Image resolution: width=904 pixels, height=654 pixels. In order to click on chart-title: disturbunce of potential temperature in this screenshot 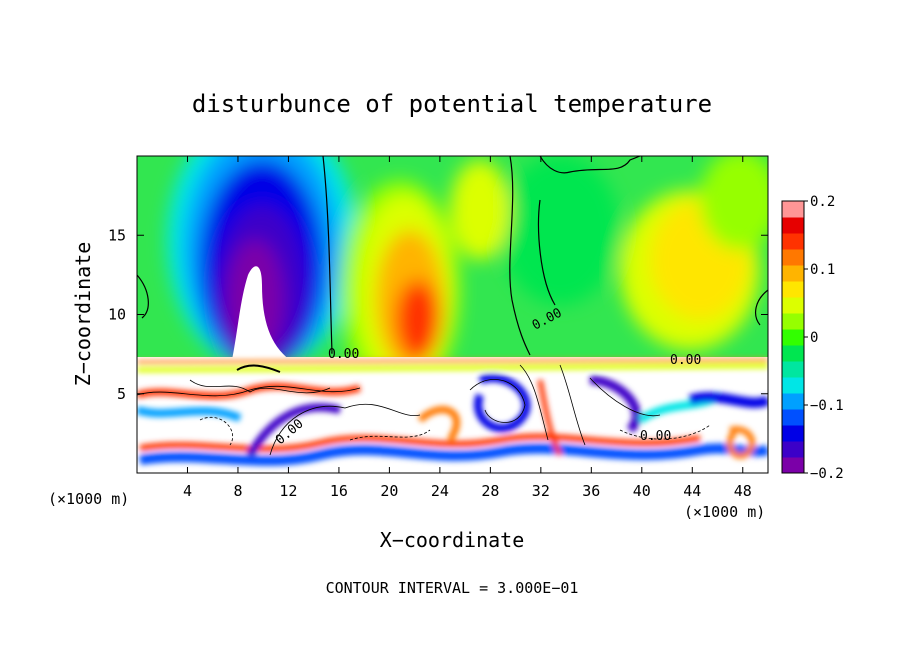, I will do `click(452, 104)`.